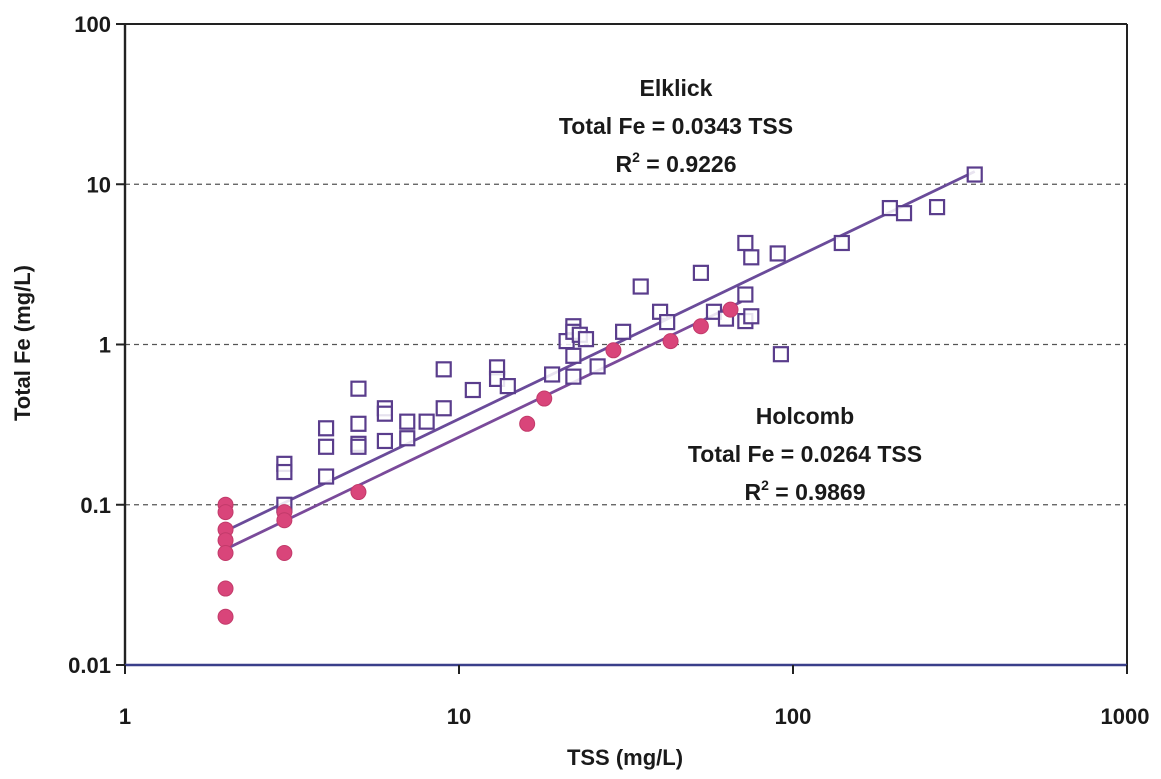 The image size is (1161, 779). What do you see at coordinates (753, 492) in the screenshot?
I see `holcomb-r2-symbol: R` at bounding box center [753, 492].